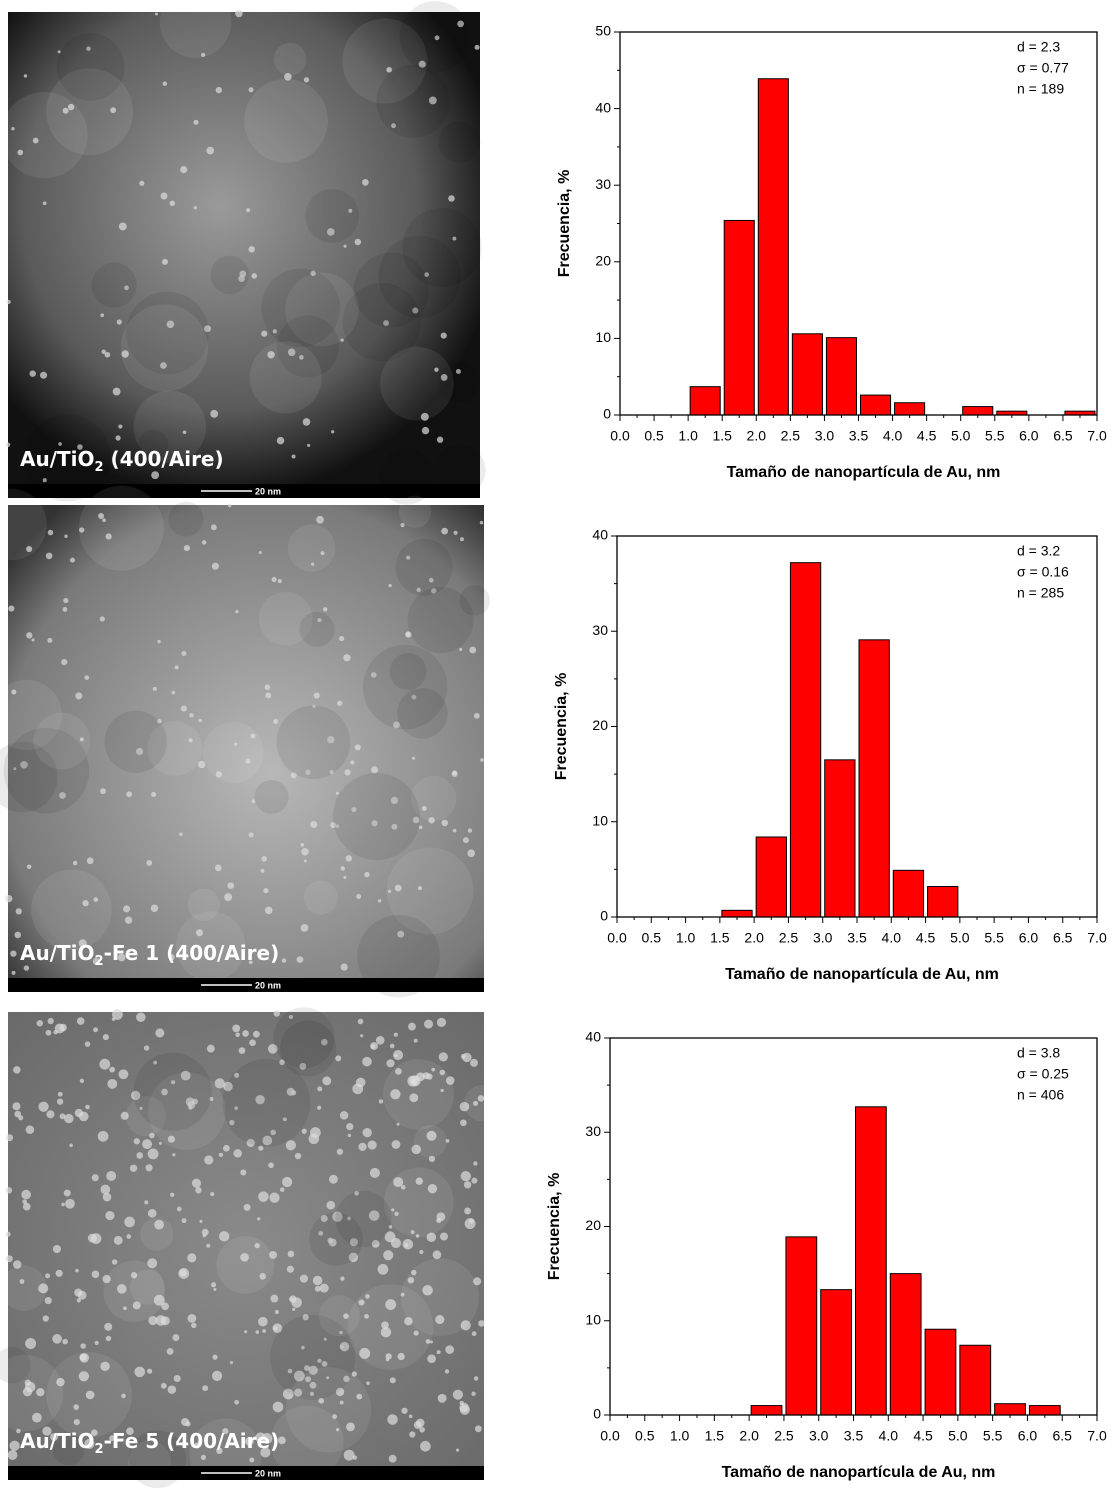 This screenshot has height=1488, width=1115. What do you see at coordinates (975, 1380) in the screenshot?
I see `bar` at bounding box center [975, 1380].